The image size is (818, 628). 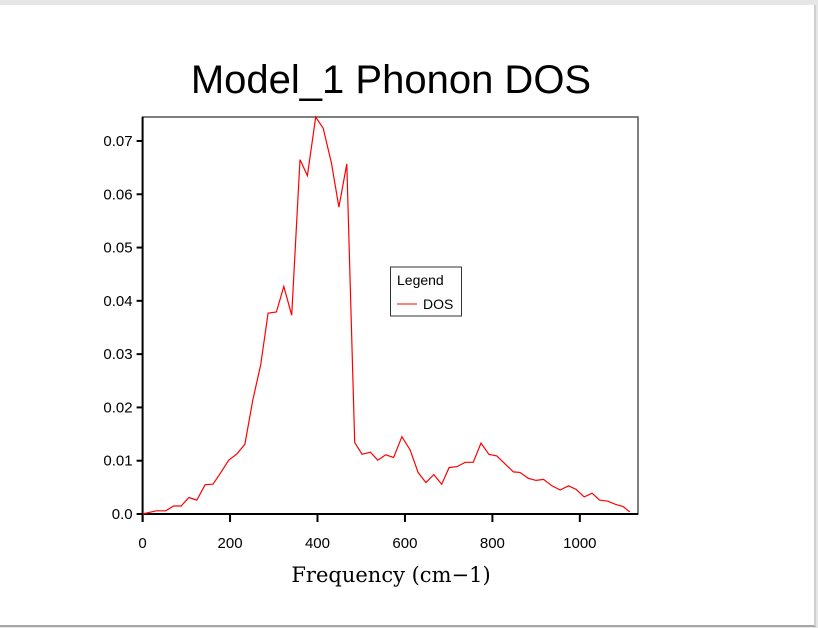 What do you see at coordinates (579, 543) in the screenshot?
I see `x-tick-label: 1000` at bounding box center [579, 543].